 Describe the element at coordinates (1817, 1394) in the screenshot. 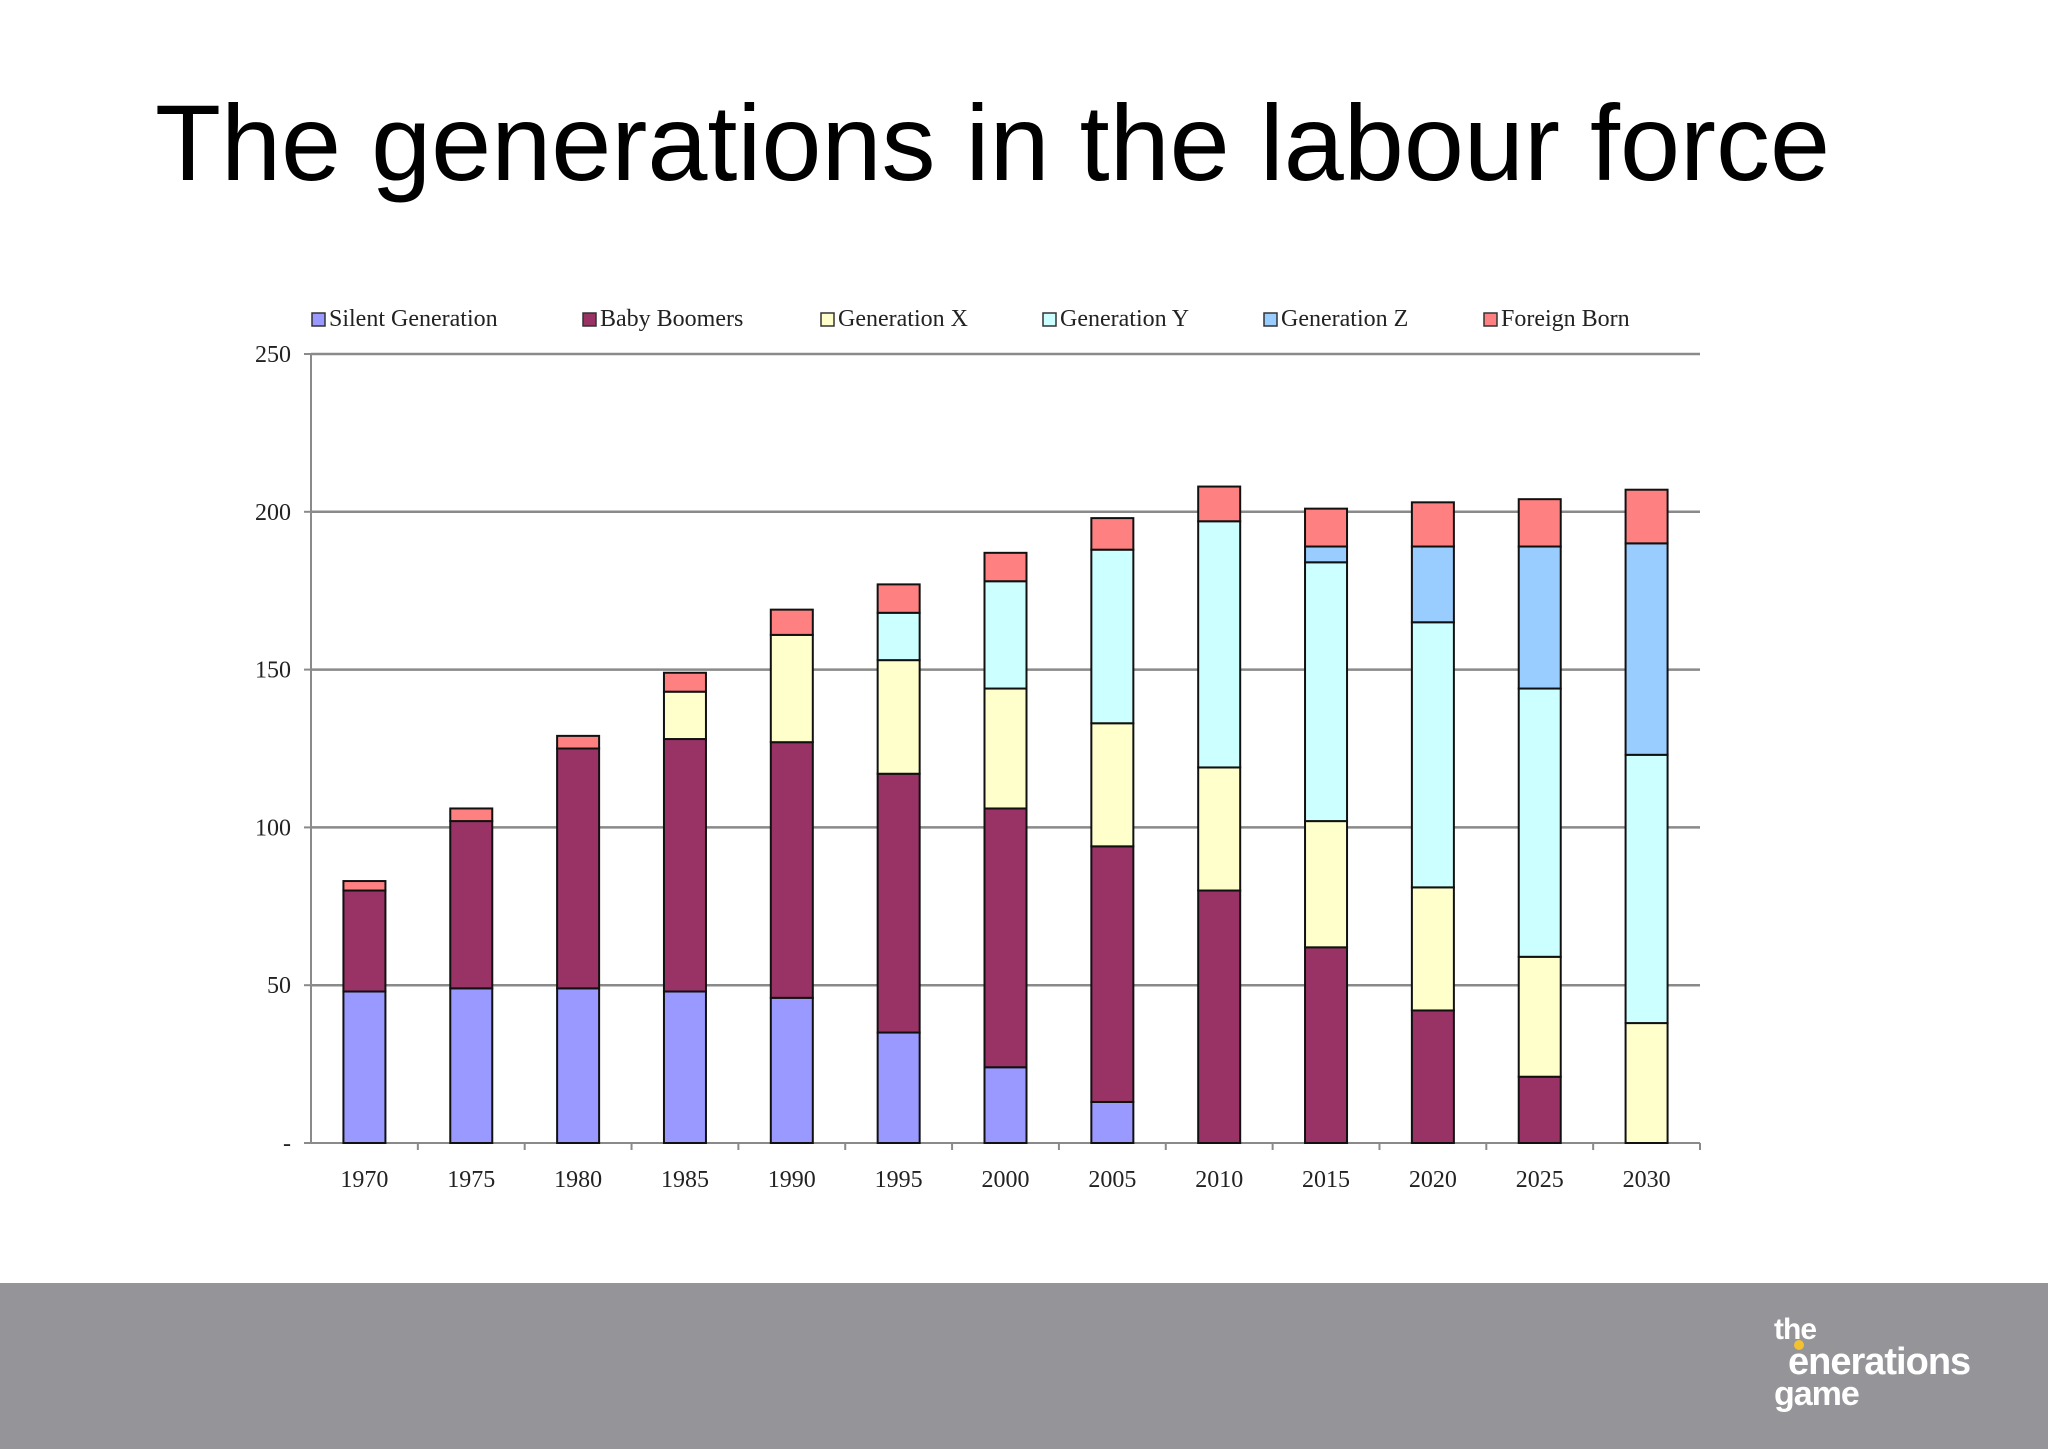

I see `logo-game: game` at that location.